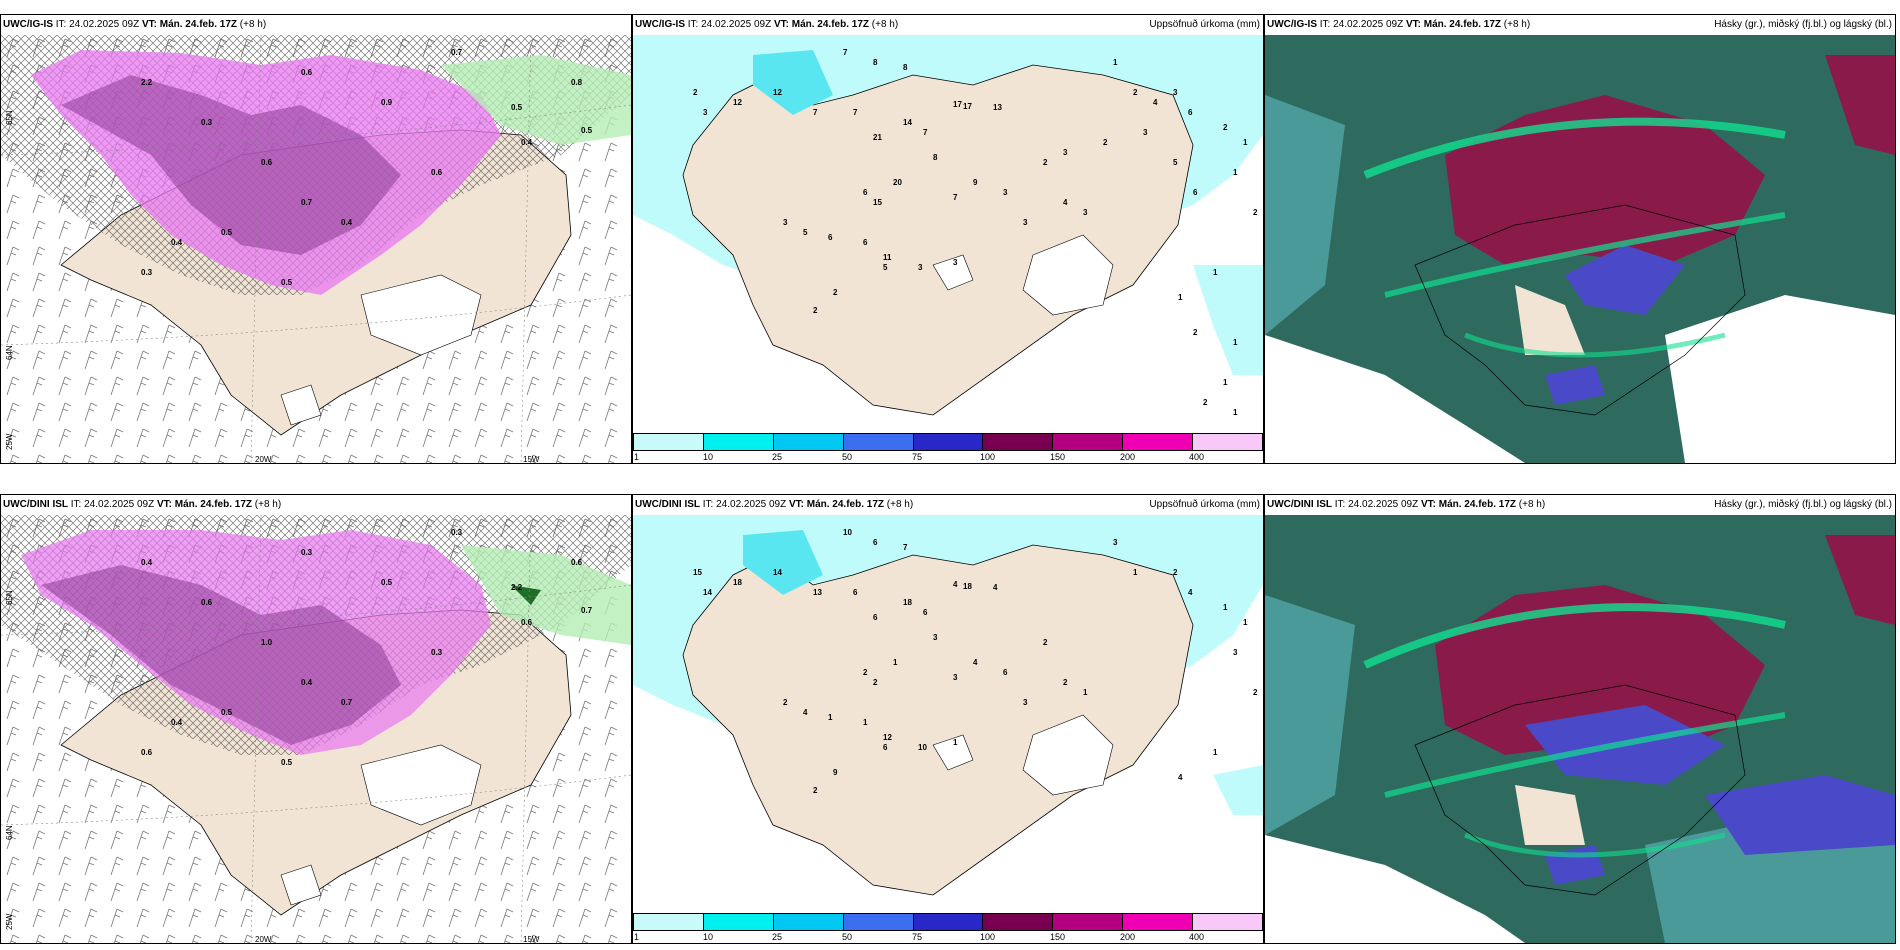 This screenshot has height=950, width=1900. Describe the element at coordinates (267, 642) in the screenshot. I see `value-label: 1.0` at that location.